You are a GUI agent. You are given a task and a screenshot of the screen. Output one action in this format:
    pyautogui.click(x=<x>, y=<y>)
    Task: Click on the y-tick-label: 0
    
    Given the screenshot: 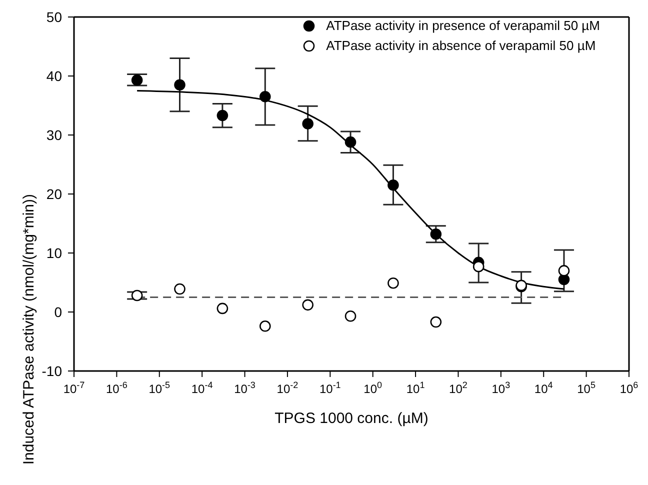 What is the action you would take?
    pyautogui.click(x=58, y=312)
    